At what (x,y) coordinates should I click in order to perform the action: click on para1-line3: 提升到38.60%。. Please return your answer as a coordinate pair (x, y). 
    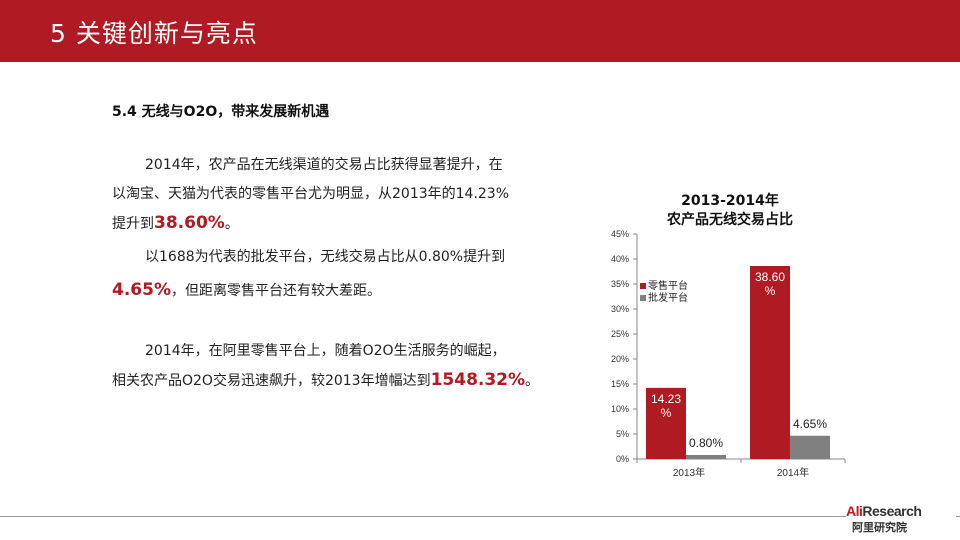
    Looking at the image, I should click on (175, 223).